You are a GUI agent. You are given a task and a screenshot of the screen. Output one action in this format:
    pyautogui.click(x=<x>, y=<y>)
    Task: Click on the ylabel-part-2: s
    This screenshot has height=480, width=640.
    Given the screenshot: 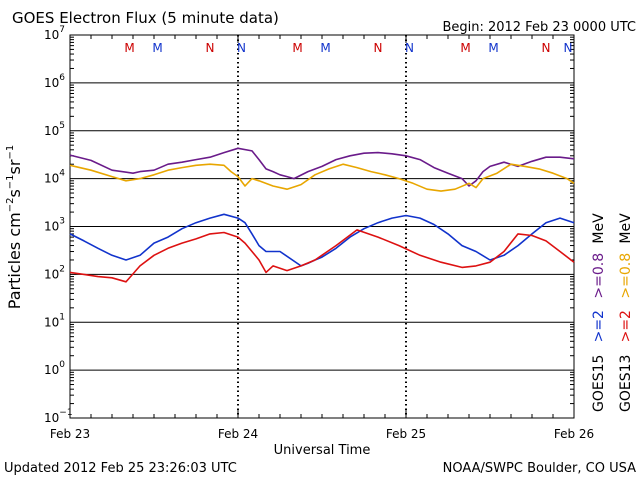 What is the action you would take?
    pyautogui.click(x=14, y=193)
    